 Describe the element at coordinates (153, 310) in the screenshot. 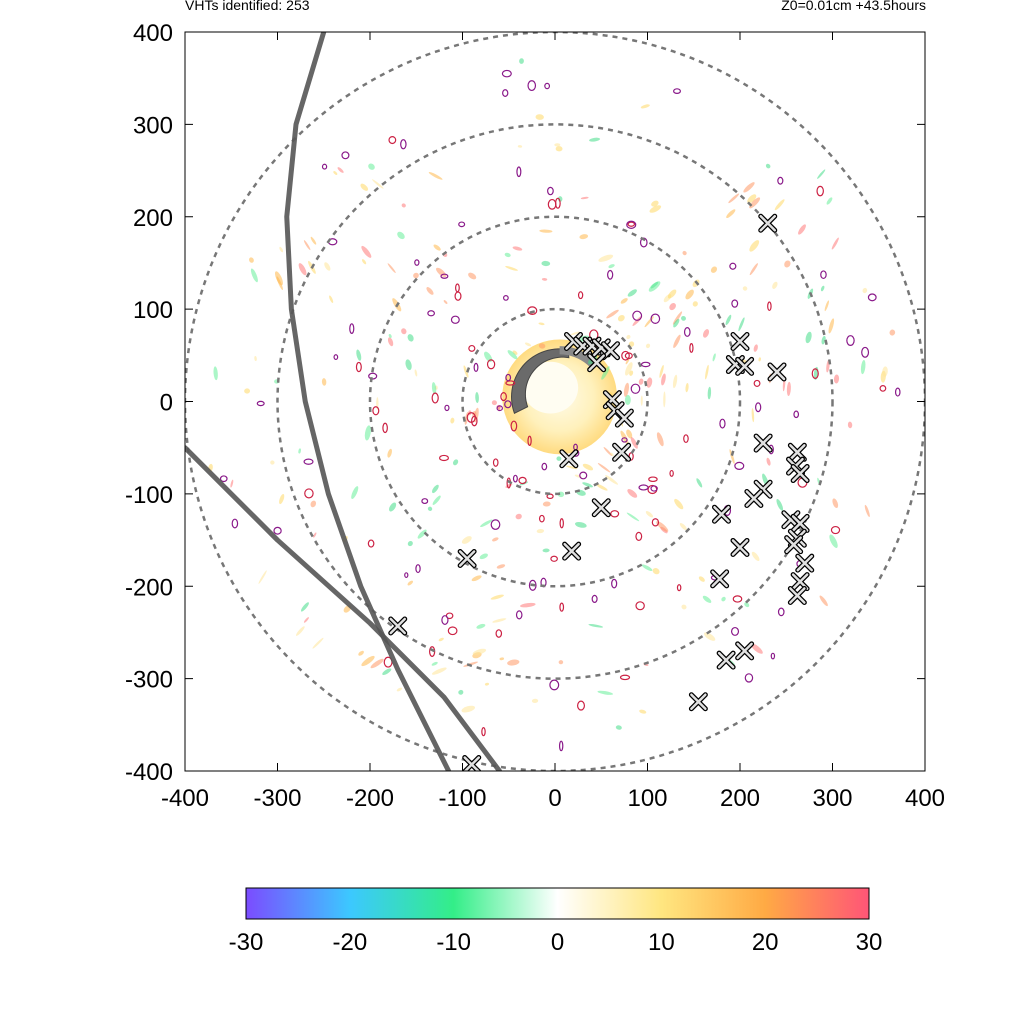

I see `y-tick-label: 100` at that location.